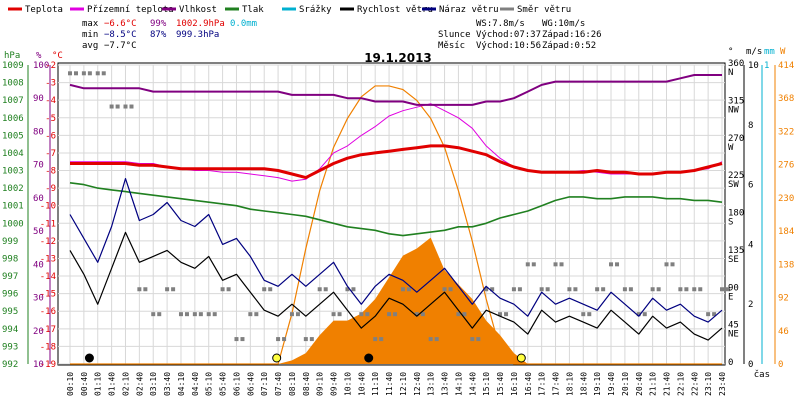 Image resolution: width=800 pixels, height=400 pixels. Describe the element at coordinates (306, 384) in the screenshot. I see `x-tick-label: 08:40` at that location.